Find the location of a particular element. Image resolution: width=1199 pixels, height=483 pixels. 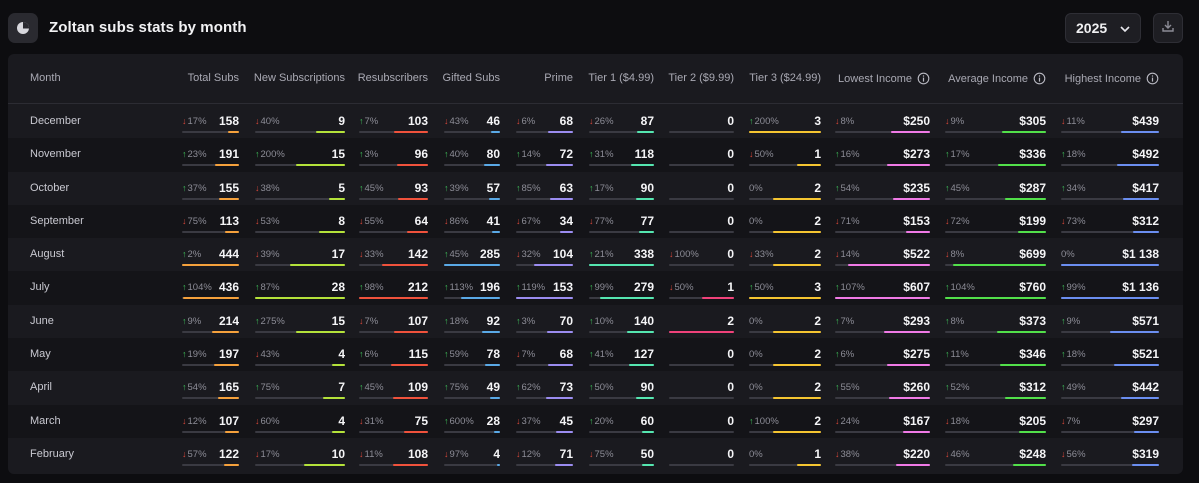

cell-value: 2 is located at coordinates (817, 320).